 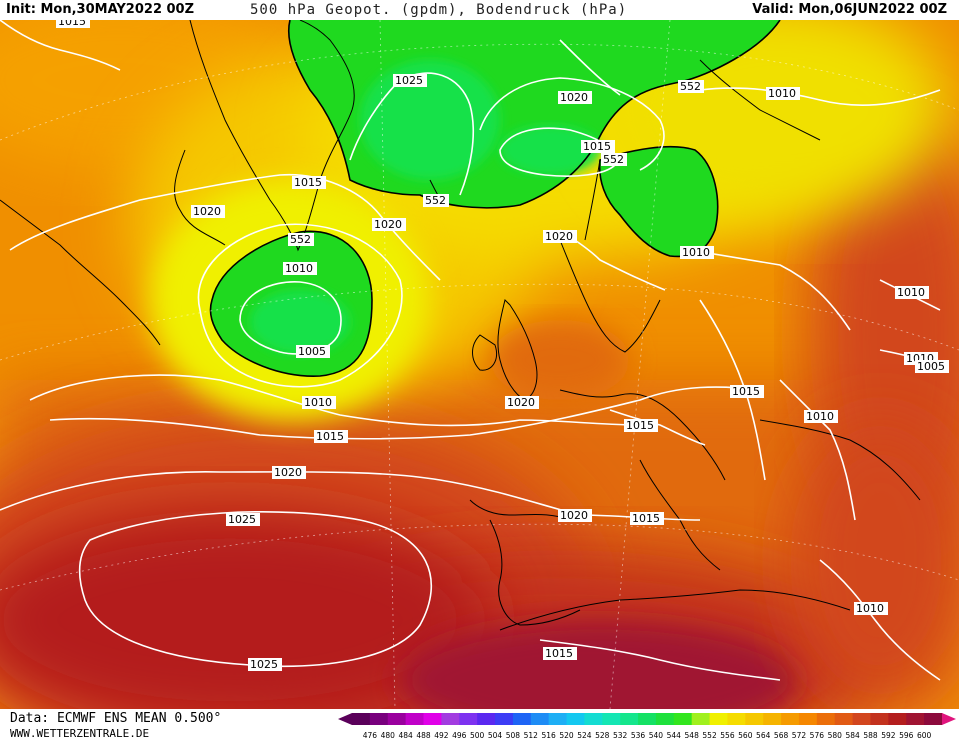 I want to click on scale-tick-label: 508, so click(x=513, y=735).